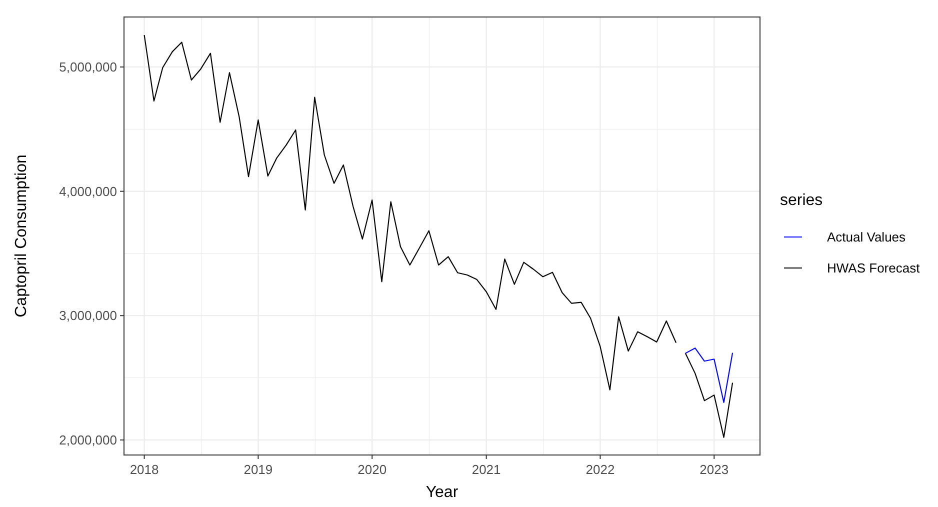  Describe the element at coordinates (801, 200) in the screenshot. I see `legend-title: series` at that location.